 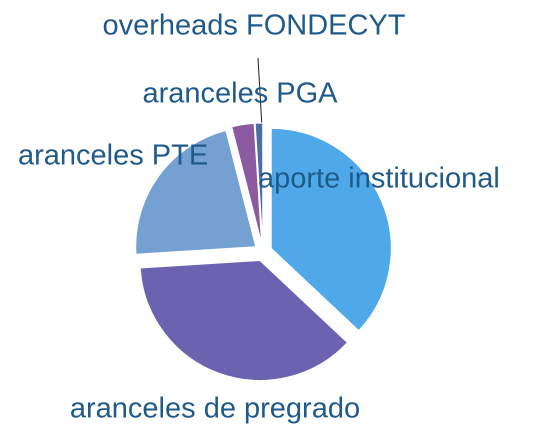 I want to click on slice-label: aranceles PGA, so click(x=240, y=94).